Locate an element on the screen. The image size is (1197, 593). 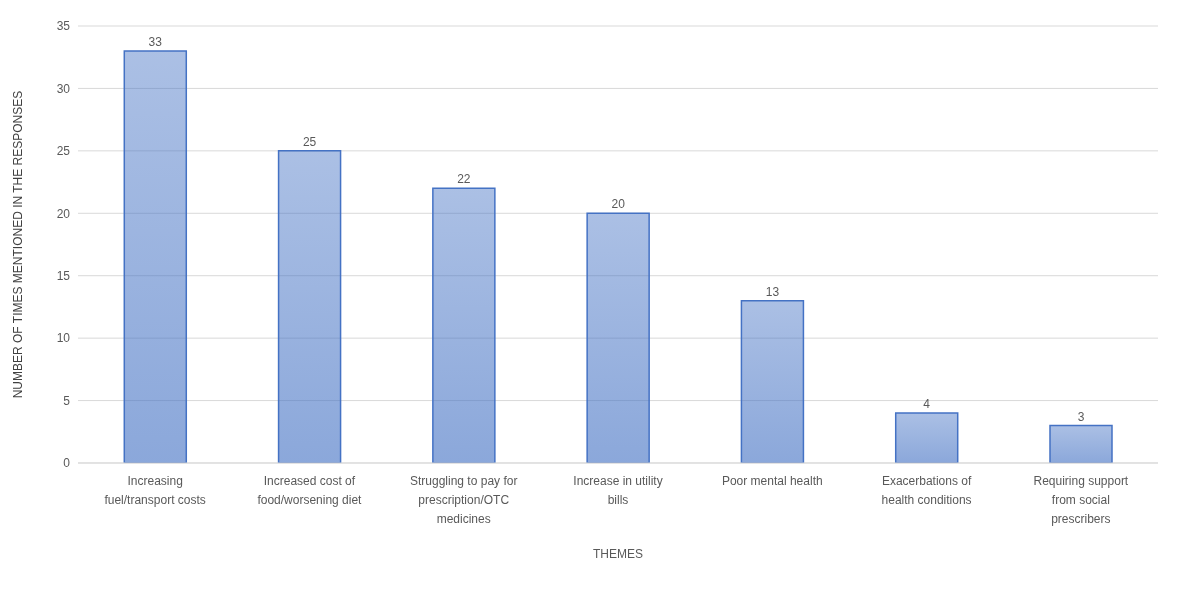
x-tick-label: Increase in utility bills is located at coordinates (618, 490).